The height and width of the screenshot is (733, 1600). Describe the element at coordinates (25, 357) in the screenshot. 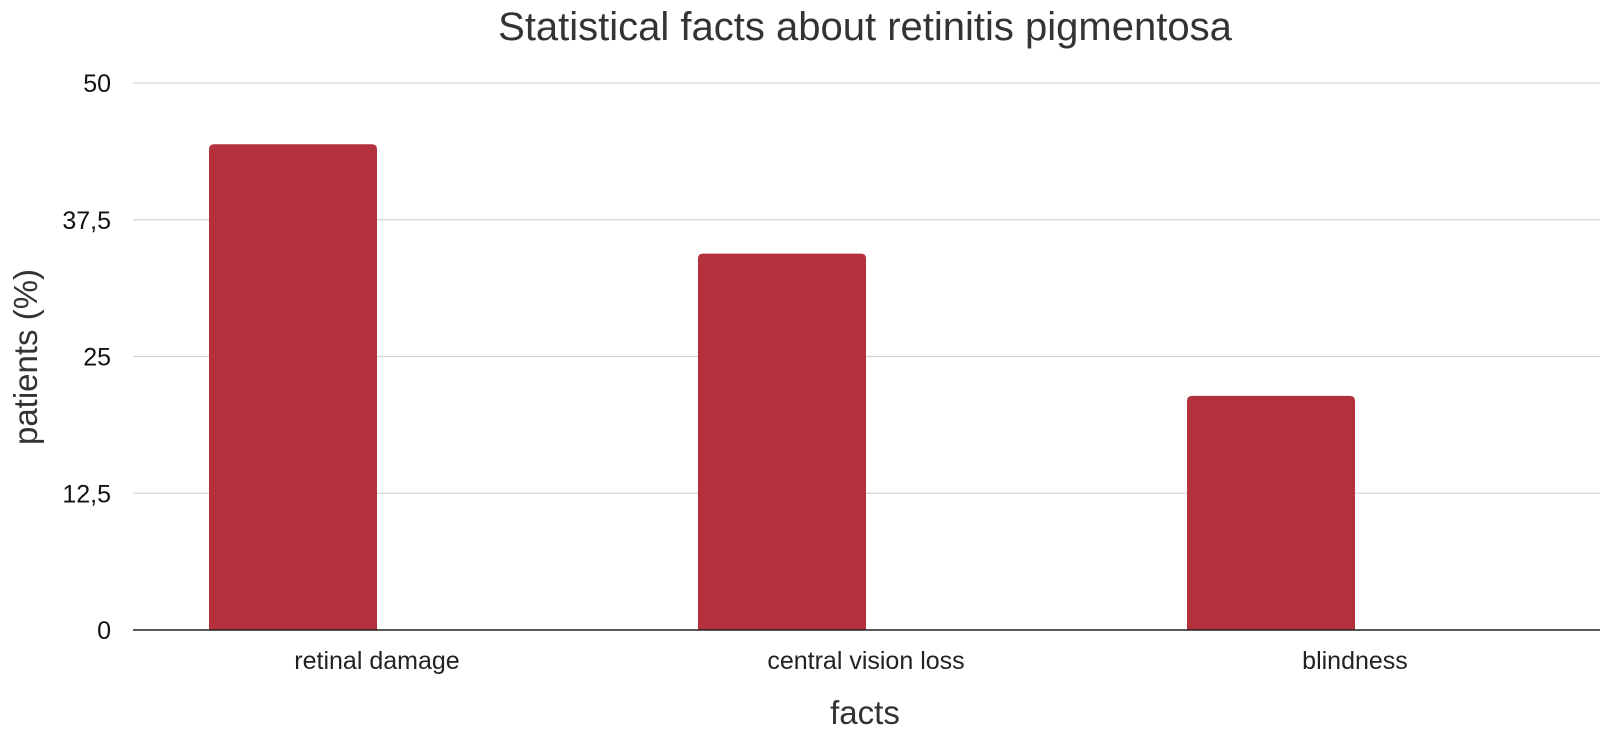

I see `y-axis-title: patients (%)` at that location.